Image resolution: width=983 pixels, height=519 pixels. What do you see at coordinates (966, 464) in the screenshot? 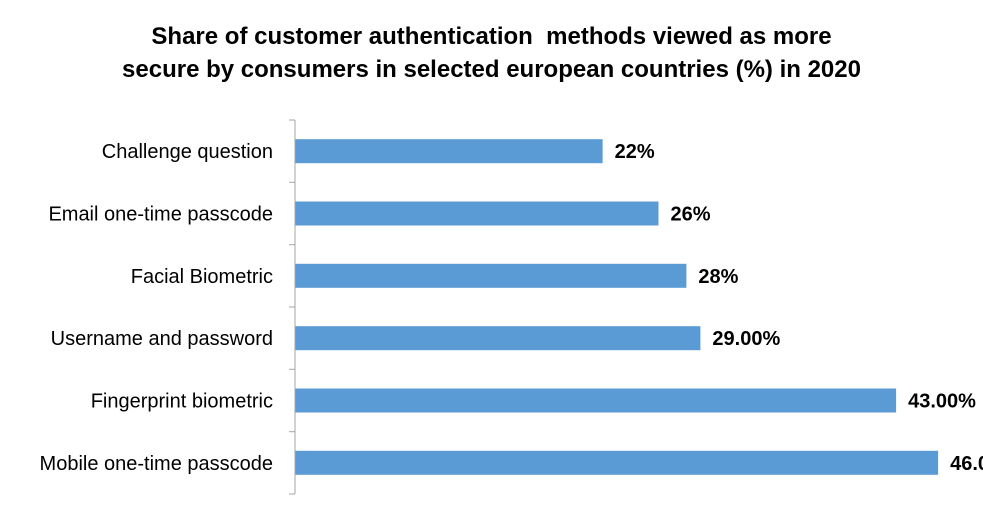
I see `data-label: 46.00%` at bounding box center [966, 464].